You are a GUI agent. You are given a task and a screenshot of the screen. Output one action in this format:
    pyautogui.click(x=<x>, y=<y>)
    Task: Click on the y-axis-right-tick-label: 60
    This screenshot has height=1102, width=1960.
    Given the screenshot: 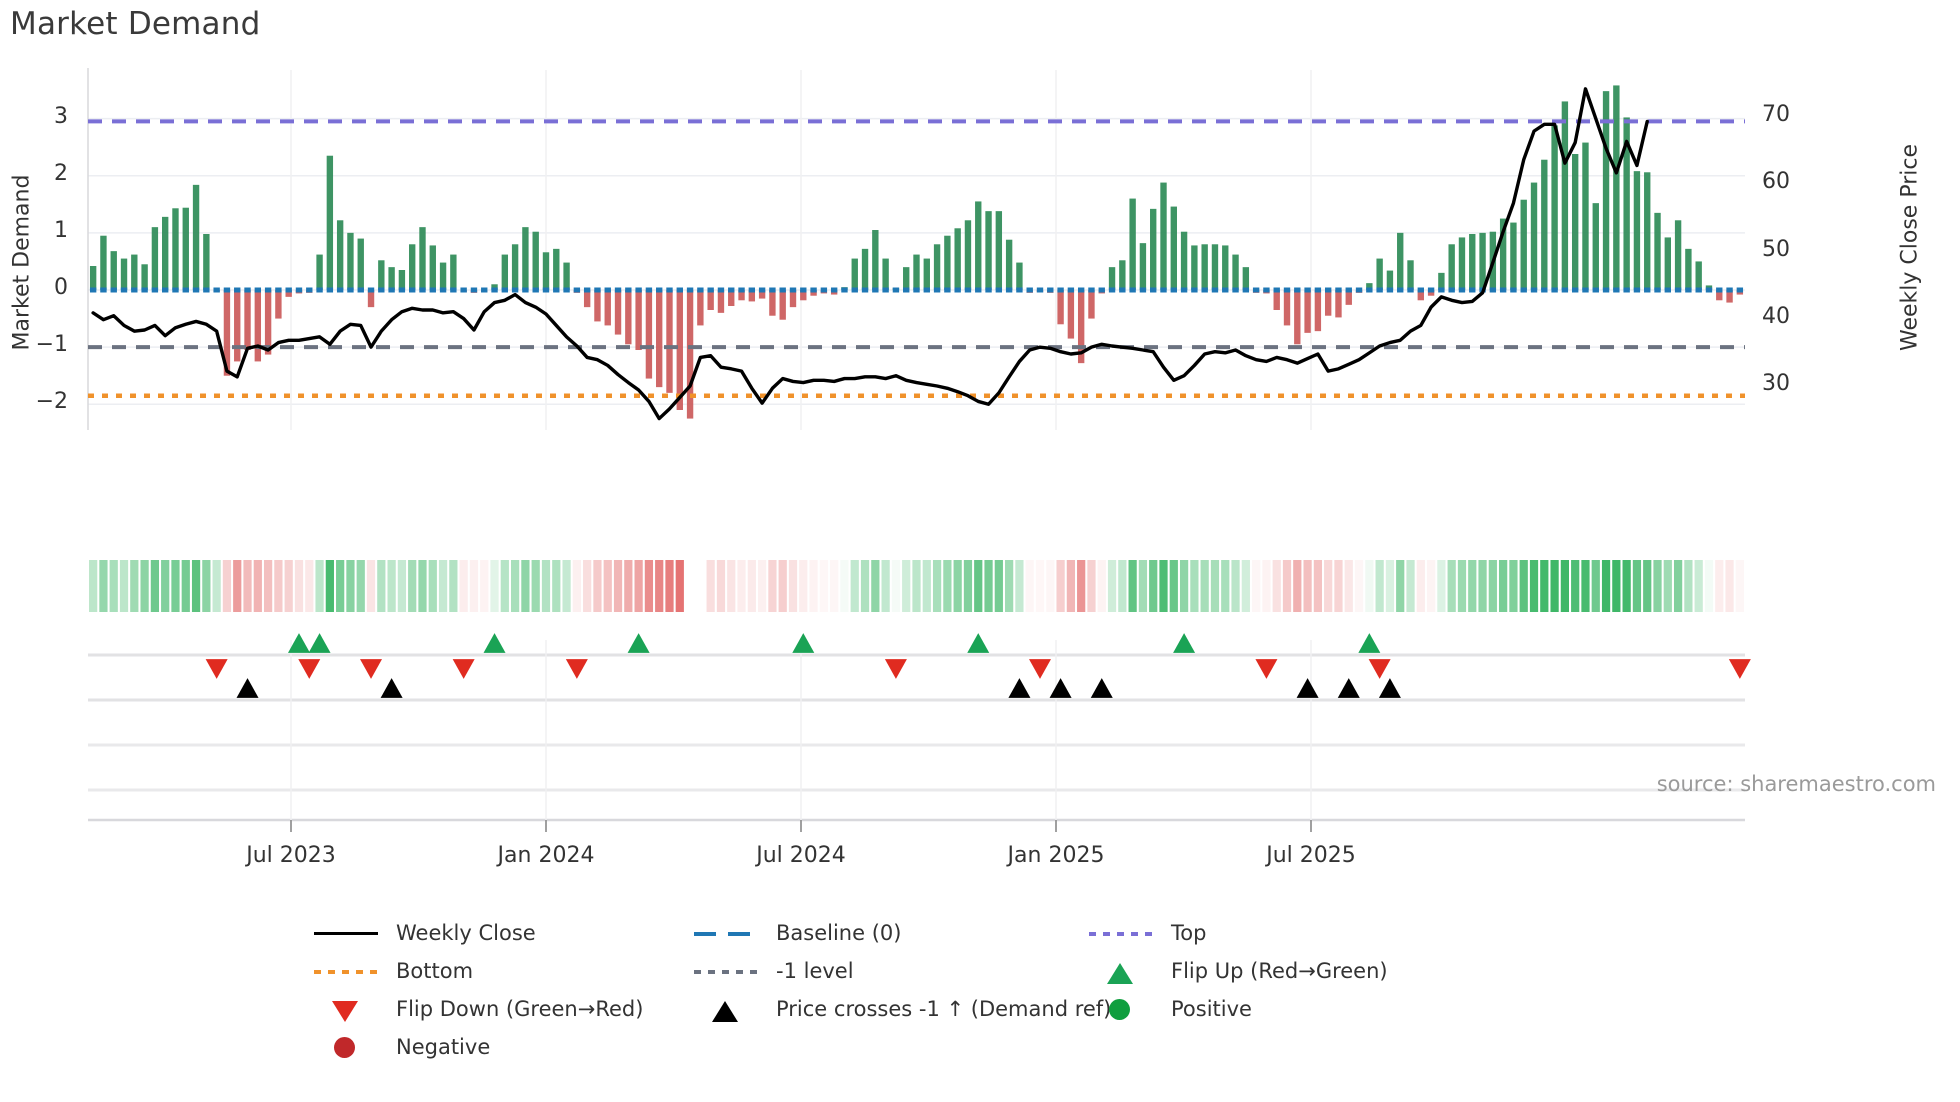 What is the action you would take?
    pyautogui.click(x=1776, y=182)
    